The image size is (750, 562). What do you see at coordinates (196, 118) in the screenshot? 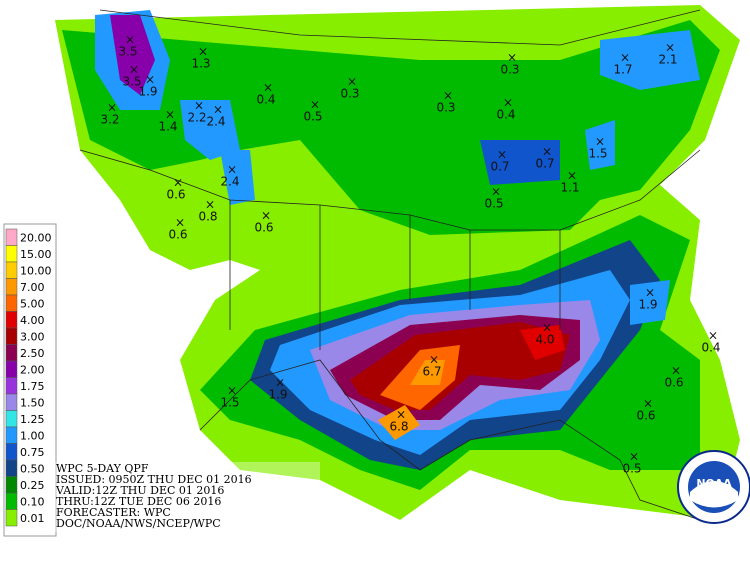
I see `point-value: 2.2` at bounding box center [196, 118].